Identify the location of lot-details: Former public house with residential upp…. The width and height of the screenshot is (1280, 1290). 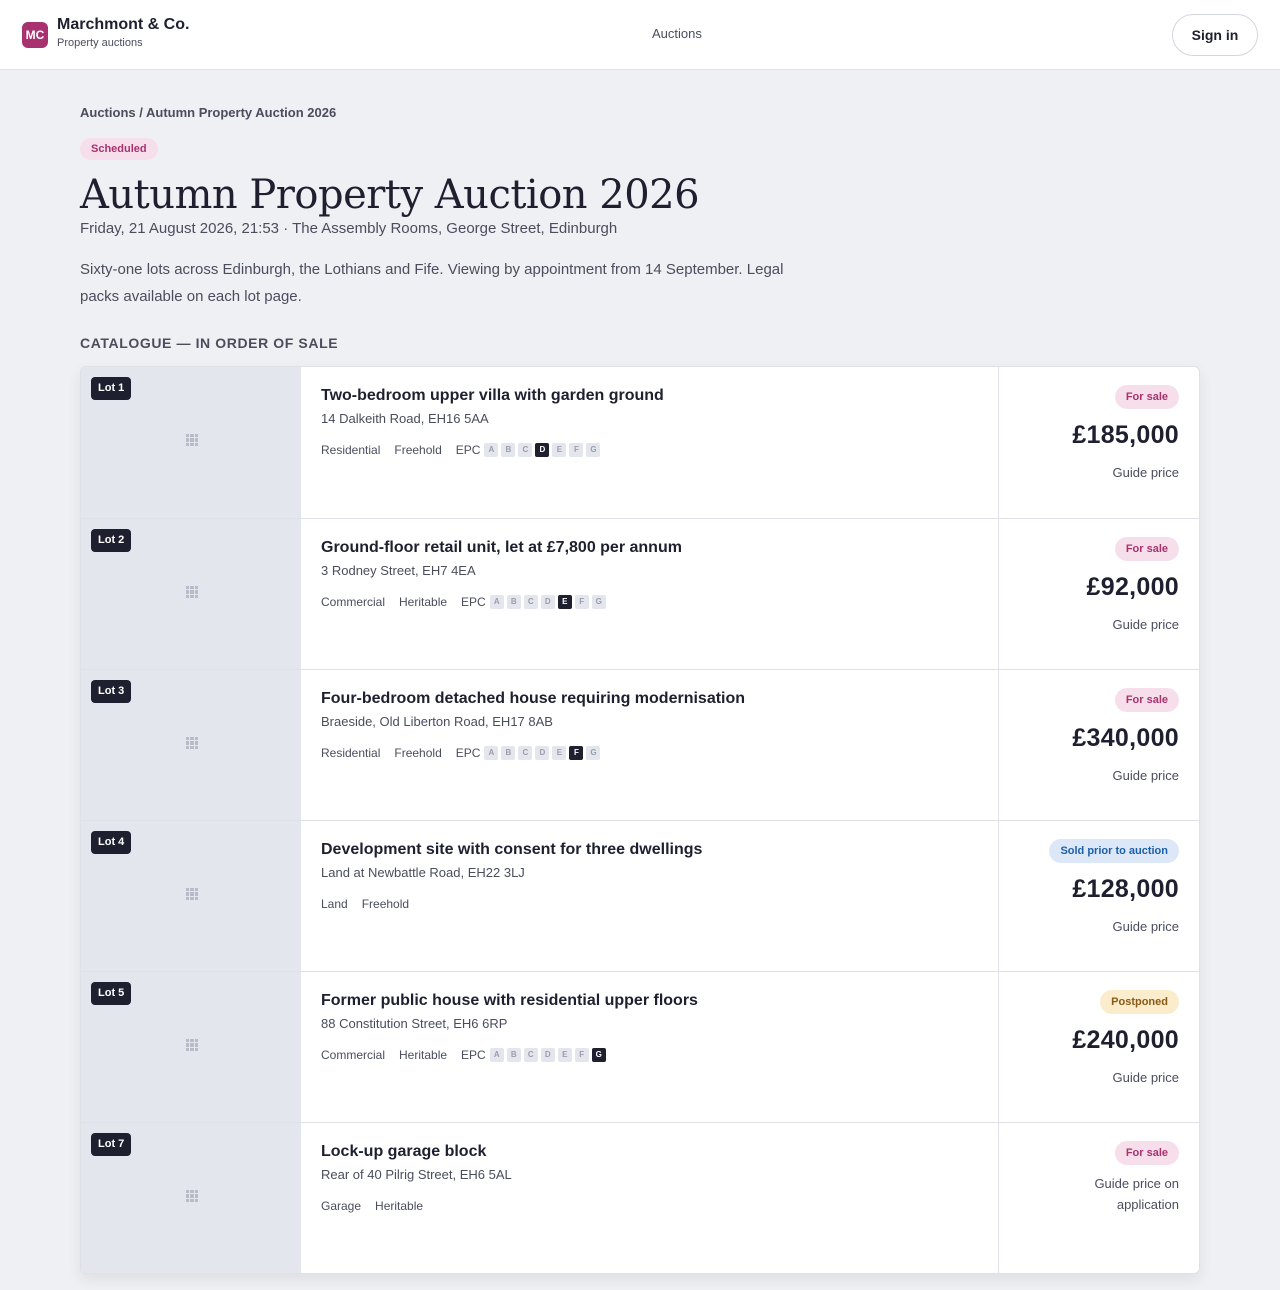
(650, 1047).